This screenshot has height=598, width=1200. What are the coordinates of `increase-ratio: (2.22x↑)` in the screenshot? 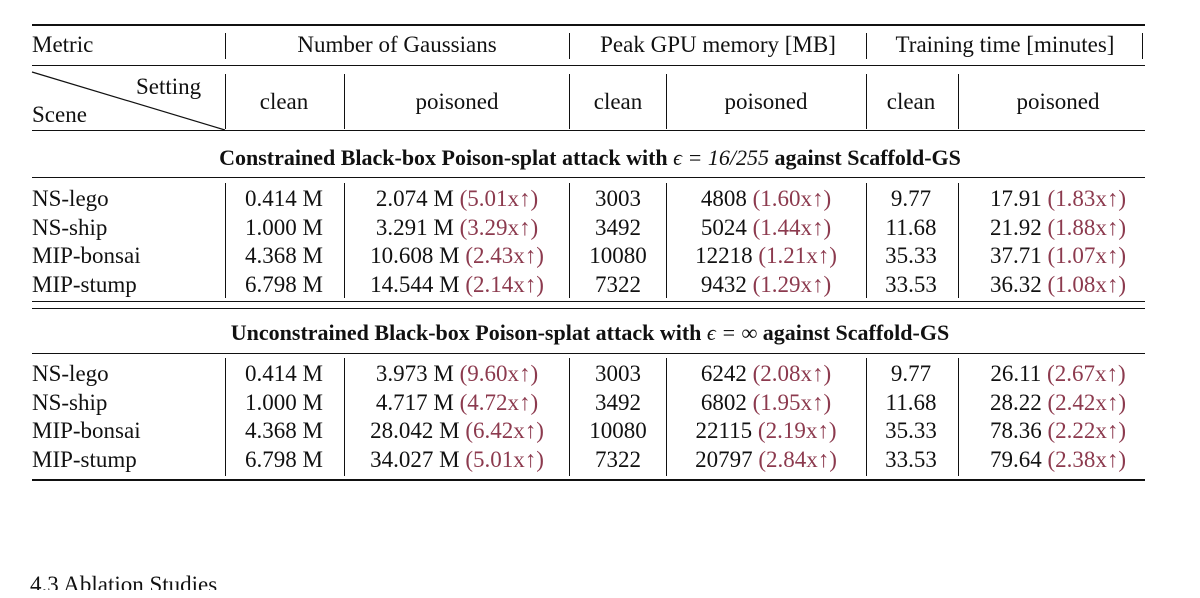 It's located at (1087, 430).